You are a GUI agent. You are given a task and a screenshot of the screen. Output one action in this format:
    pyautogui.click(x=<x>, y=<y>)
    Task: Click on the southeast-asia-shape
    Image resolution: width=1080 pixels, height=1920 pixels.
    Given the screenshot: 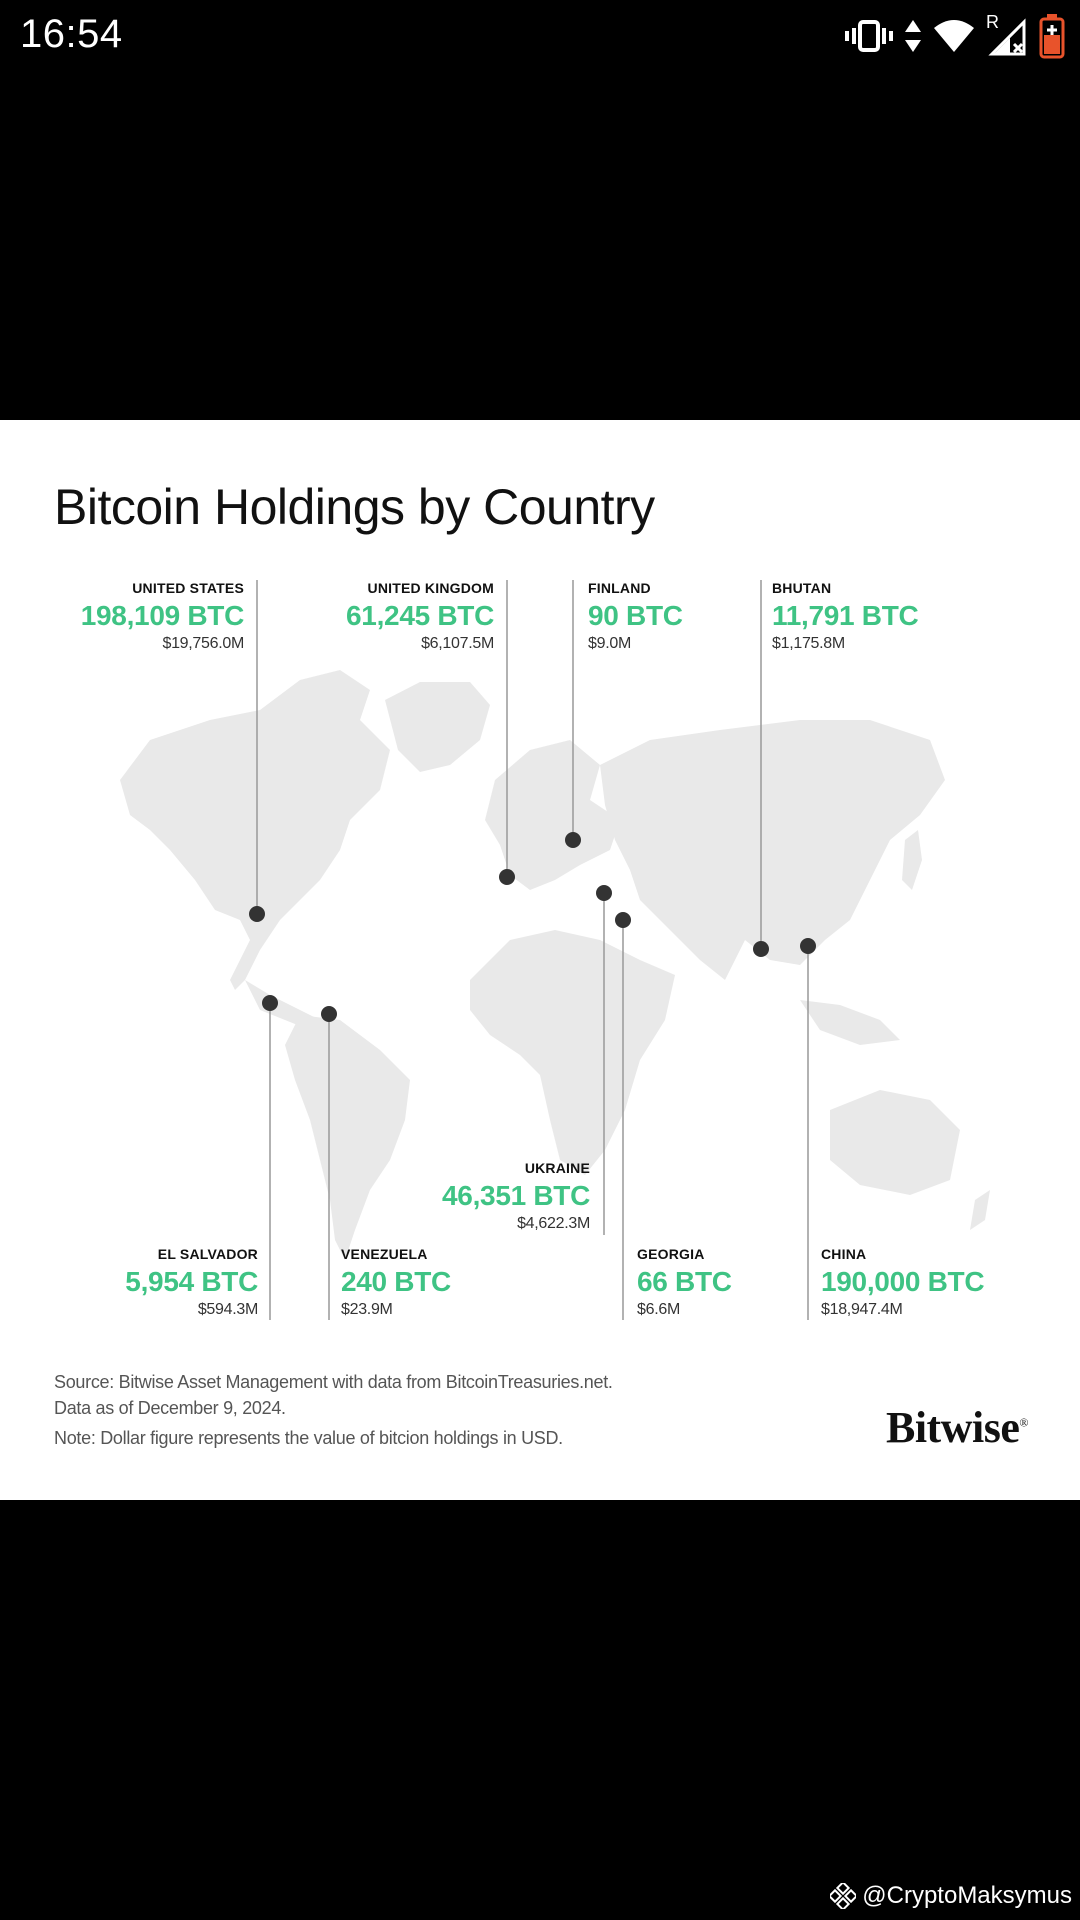 What is the action you would take?
    pyautogui.click(x=850, y=1022)
    